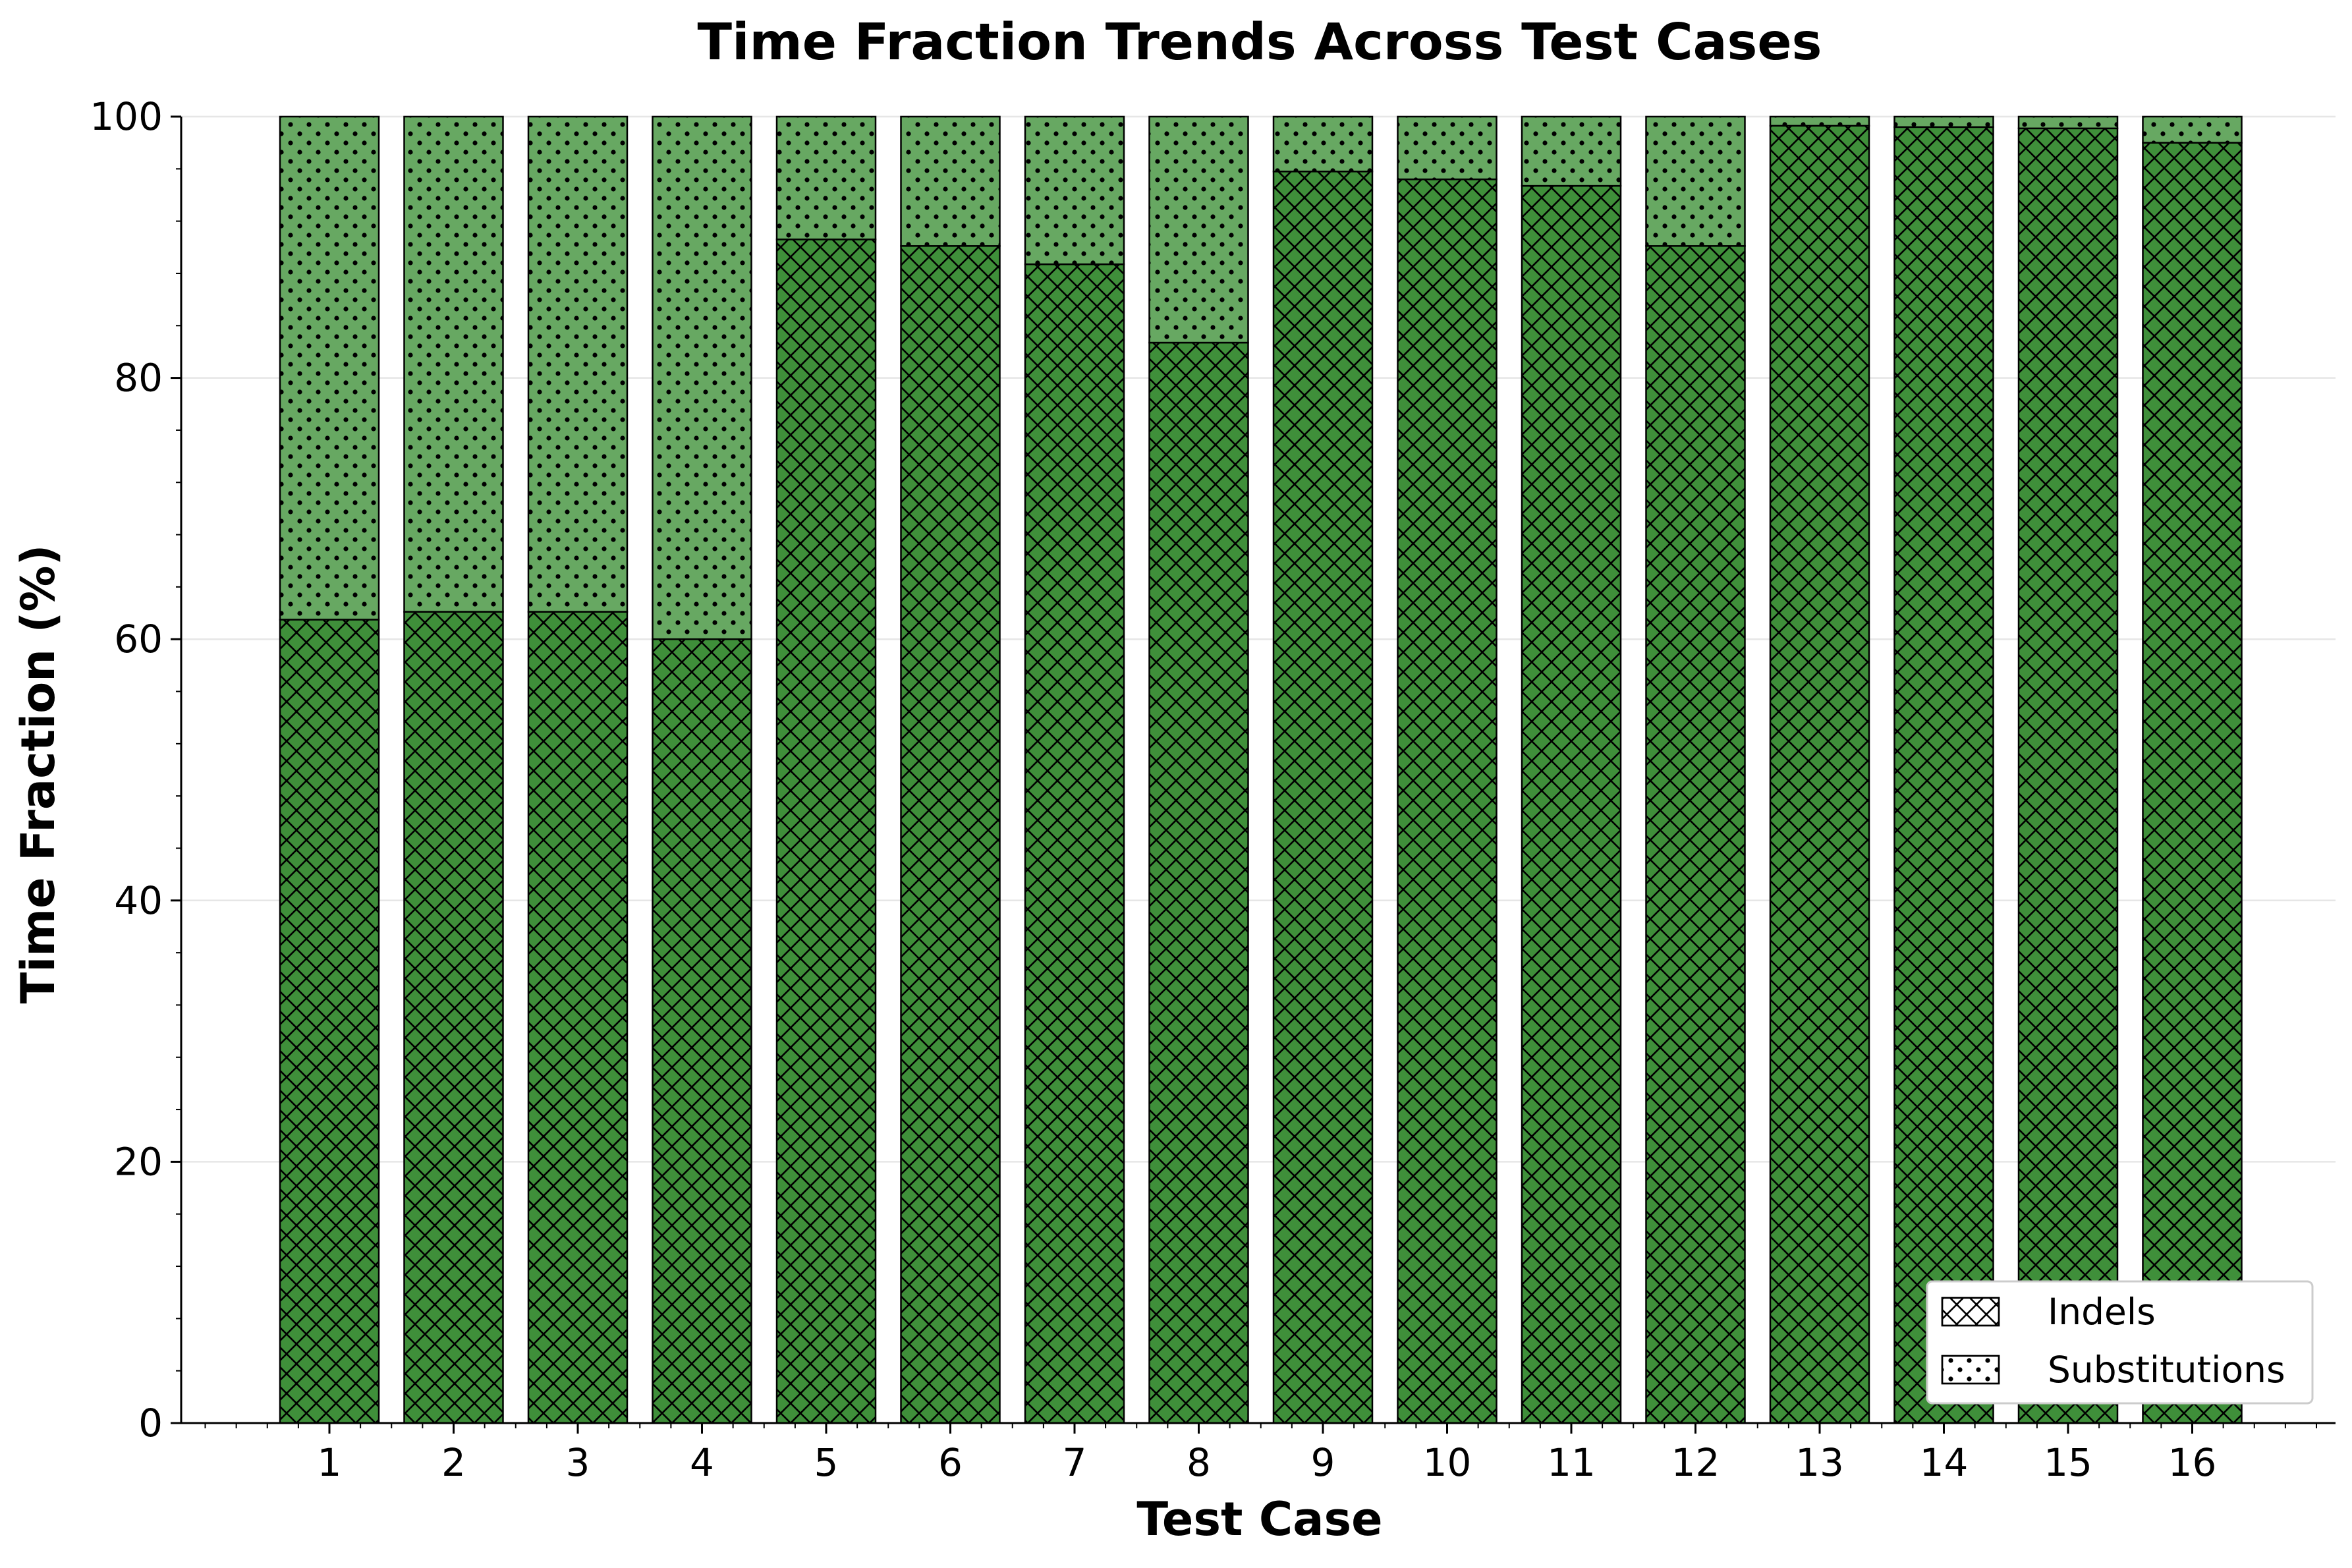 Image resolution: width=2352 pixels, height=1568 pixels. I want to click on x-tick-label: 11, so click(1571, 1462).